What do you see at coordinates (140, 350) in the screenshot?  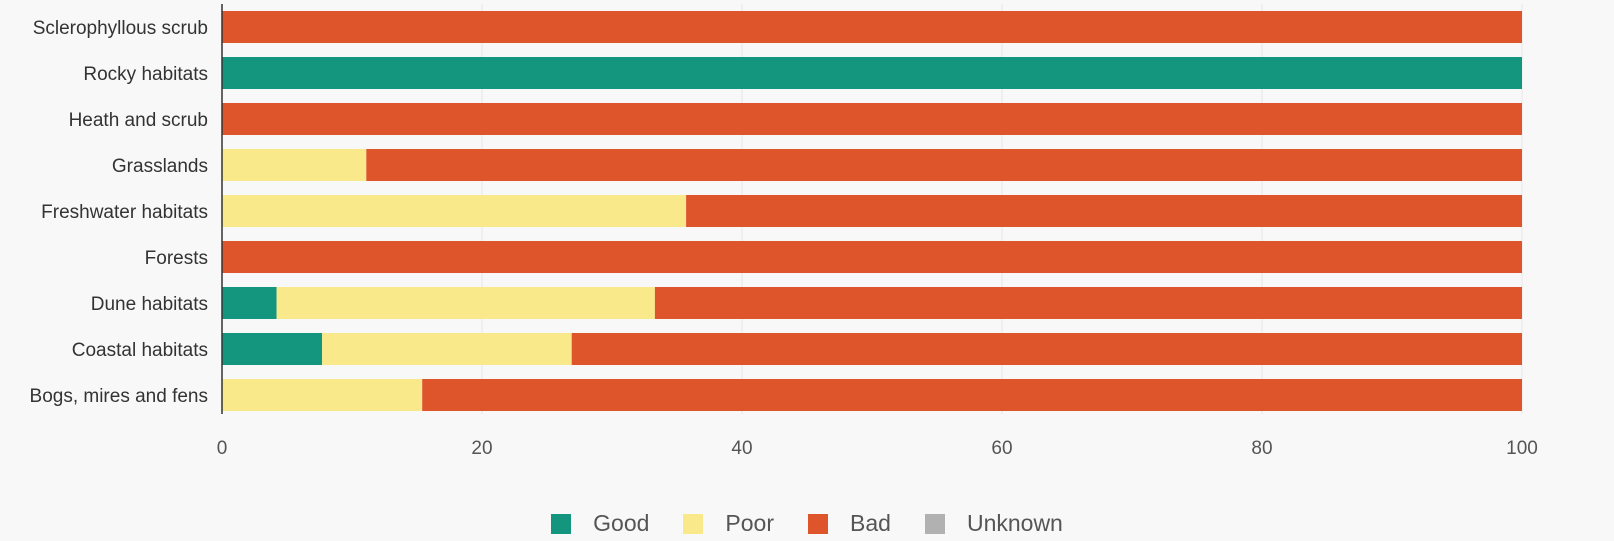 I see `category-label: Coastal habitats` at bounding box center [140, 350].